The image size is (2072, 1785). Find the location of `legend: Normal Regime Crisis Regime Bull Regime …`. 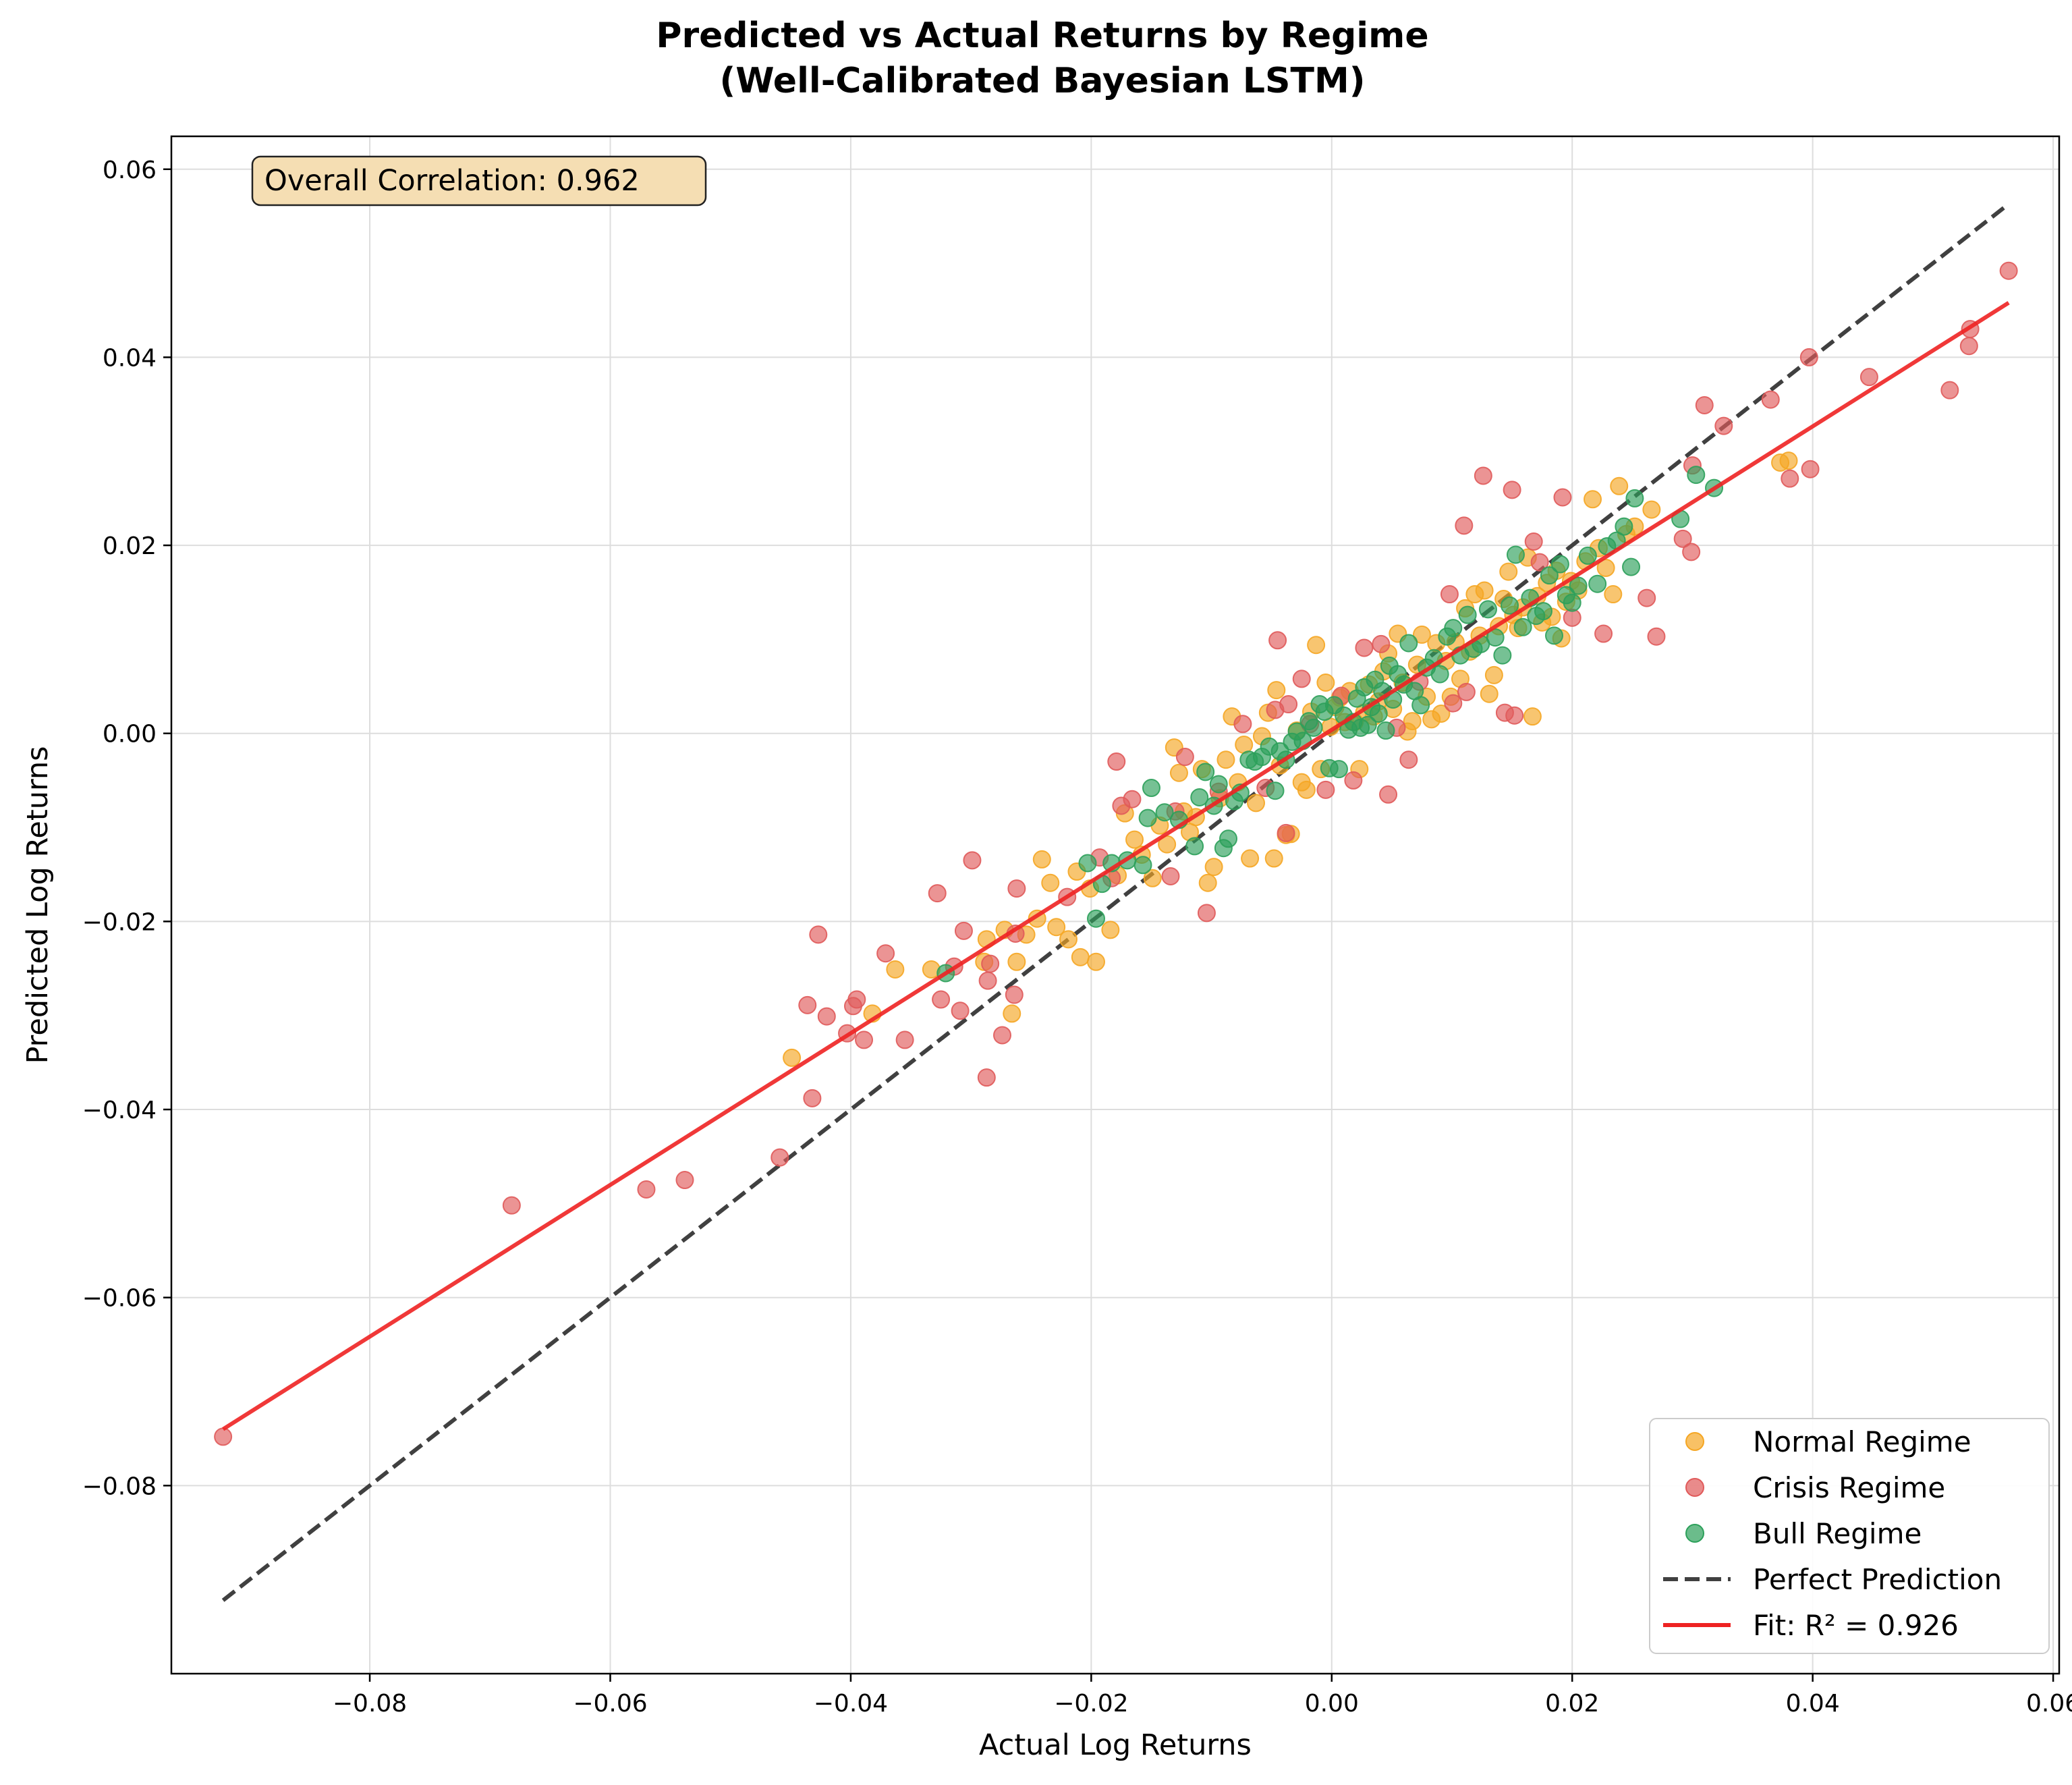

legend: Normal Regime Crisis Regime Bull Regime … is located at coordinates (1849, 1536).